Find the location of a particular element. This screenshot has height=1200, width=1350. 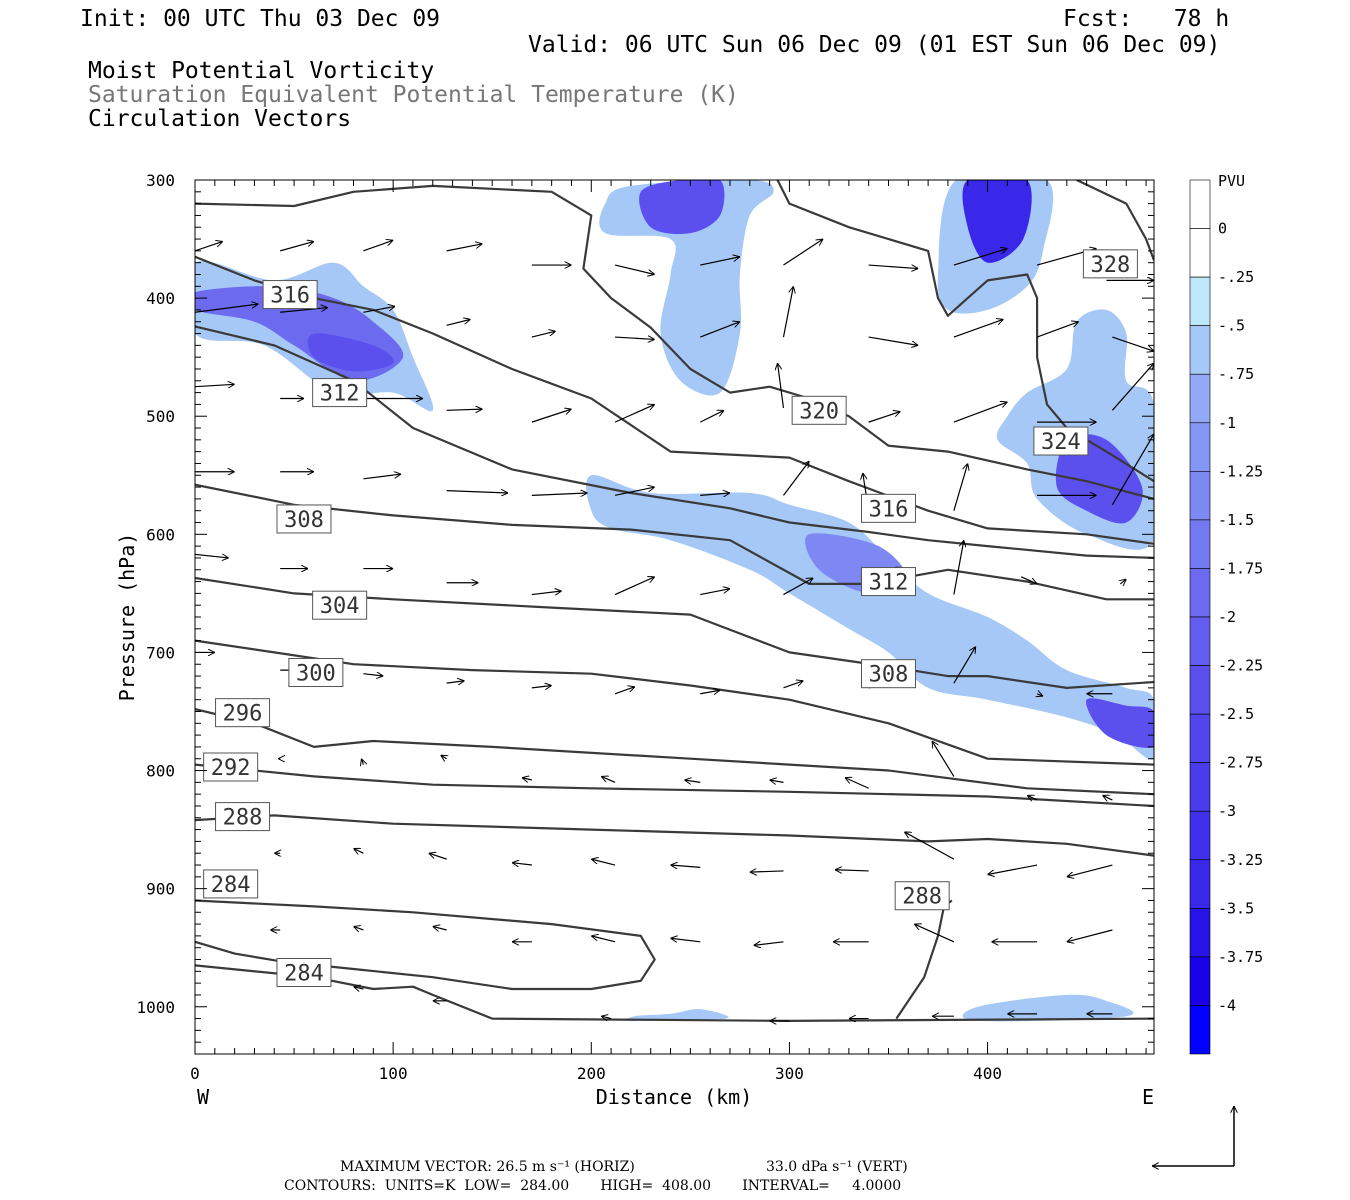

contour-label: 296 is located at coordinates (243, 714).